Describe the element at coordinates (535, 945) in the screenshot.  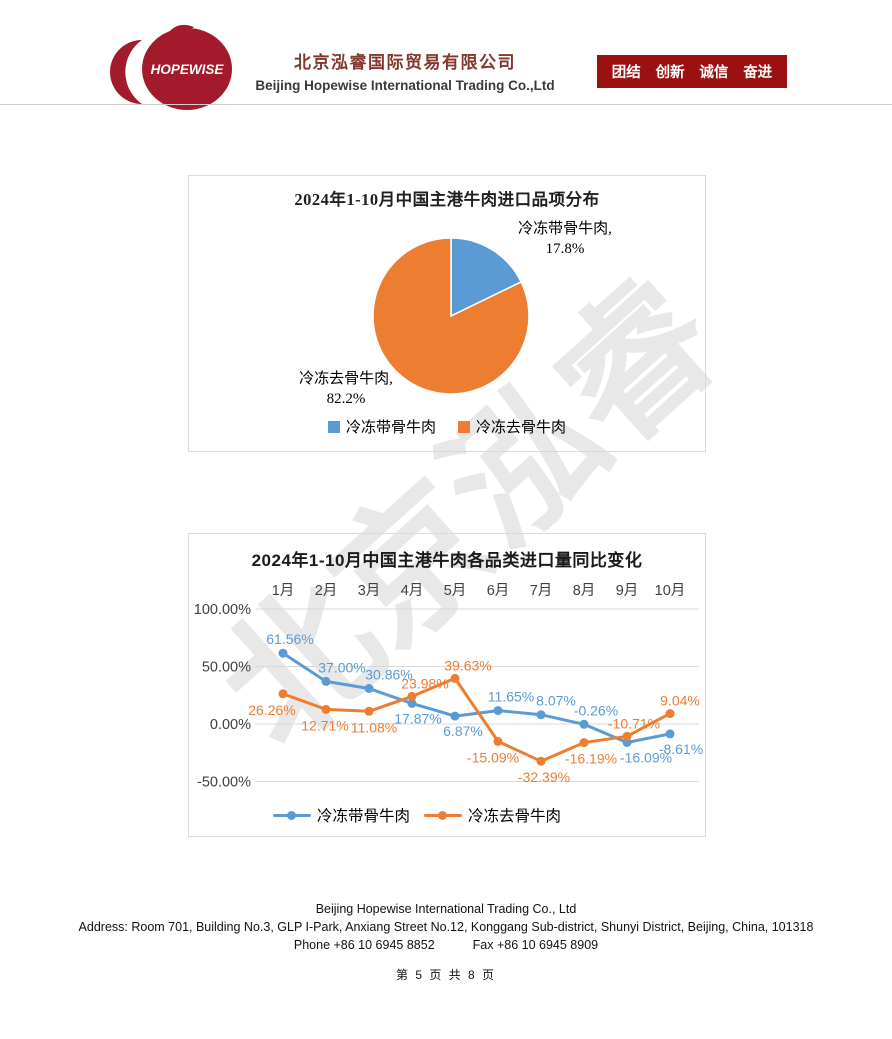
I see `footer-fax: Fax +86 10 6945 8909` at that location.